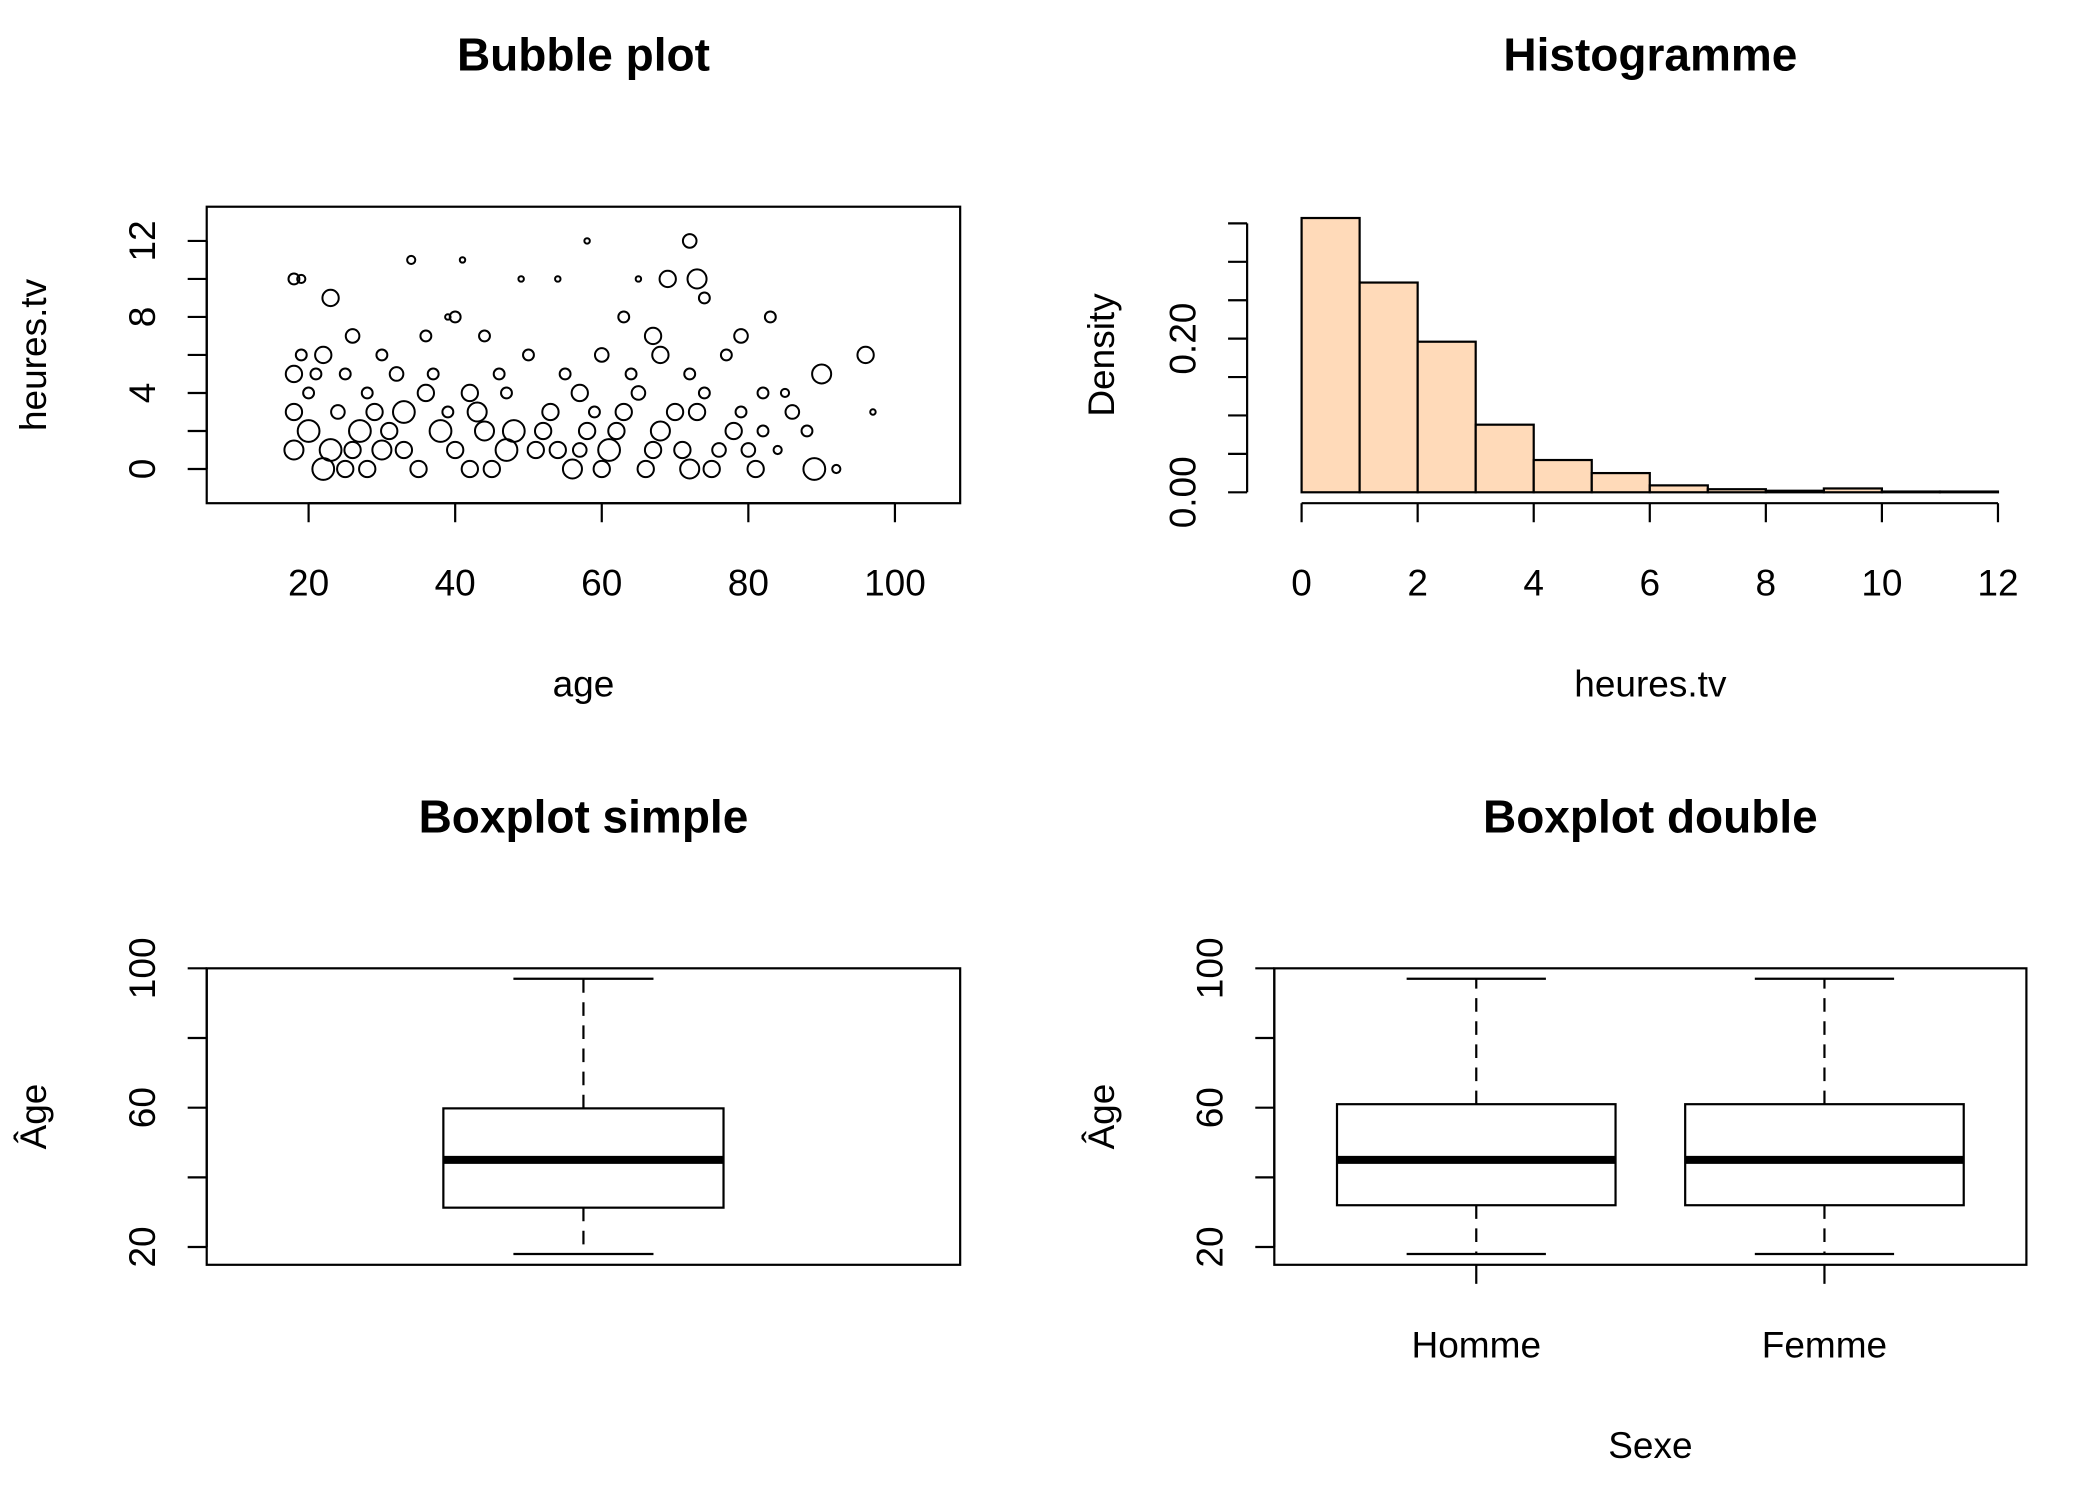 Image resolution: width=2100 pixels, height=1500 pixels. What do you see at coordinates (142, 469) in the screenshot?
I see `y-tick-label: 0` at bounding box center [142, 469].